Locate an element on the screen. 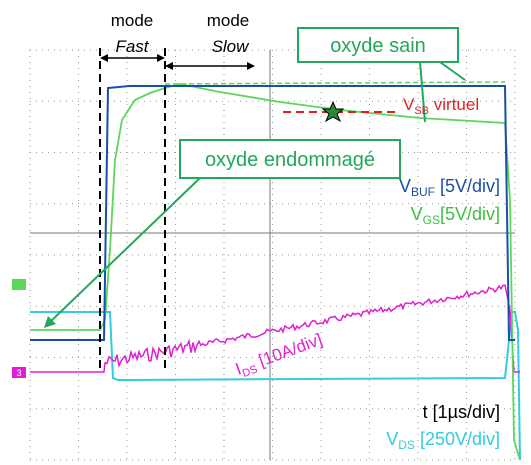  vgs-healthy-trace is located at coordinates (335, 83).